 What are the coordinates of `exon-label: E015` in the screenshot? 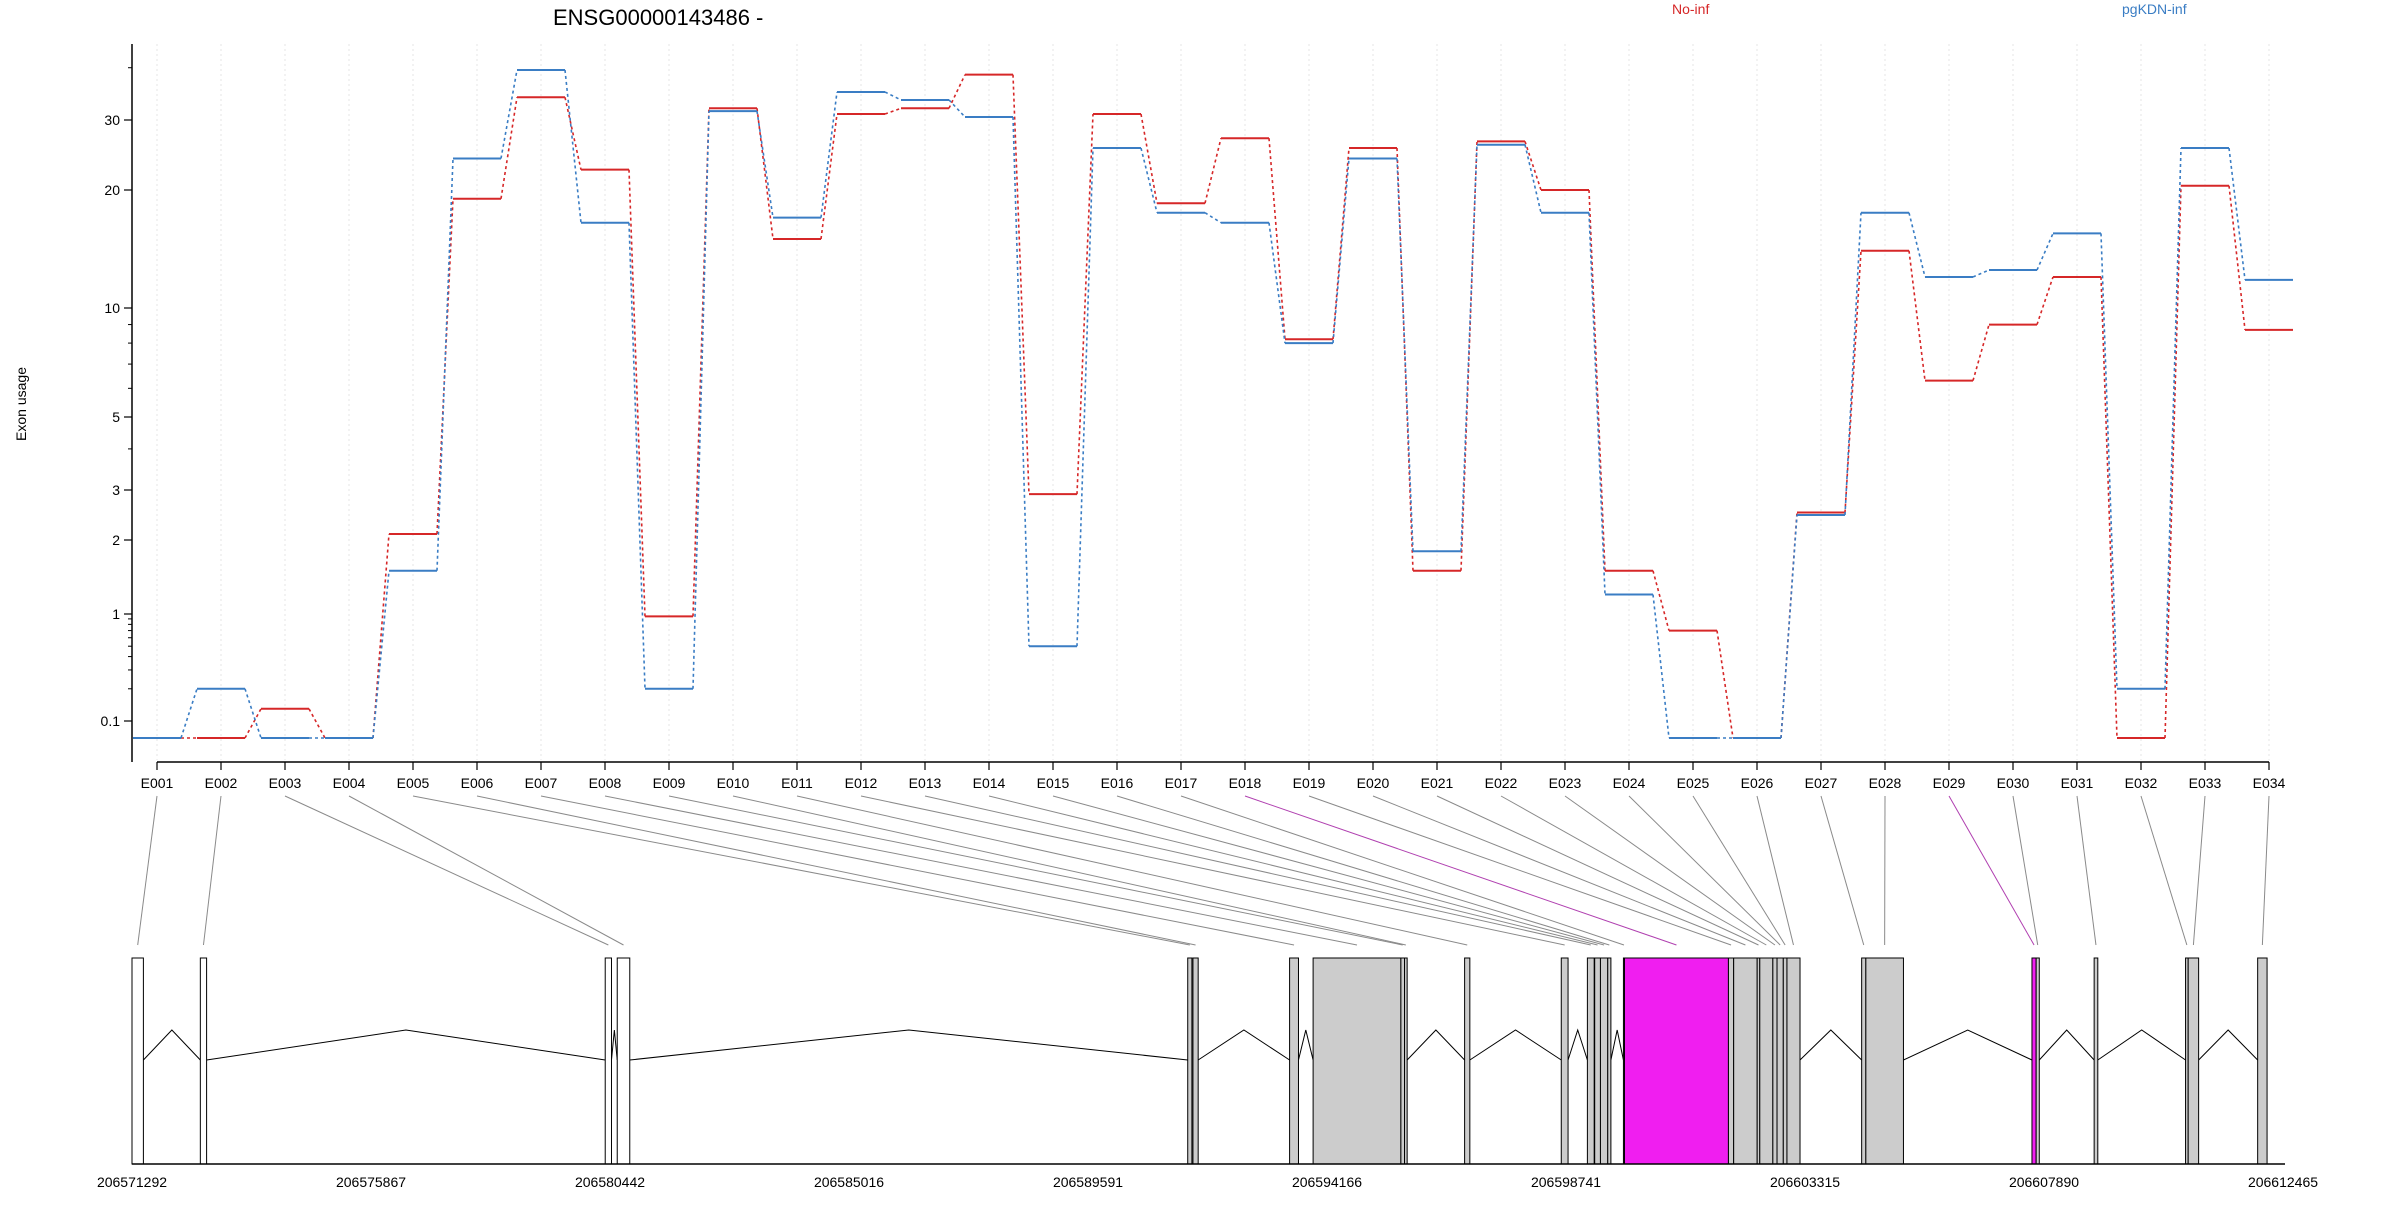 It's located at (1053, 783).